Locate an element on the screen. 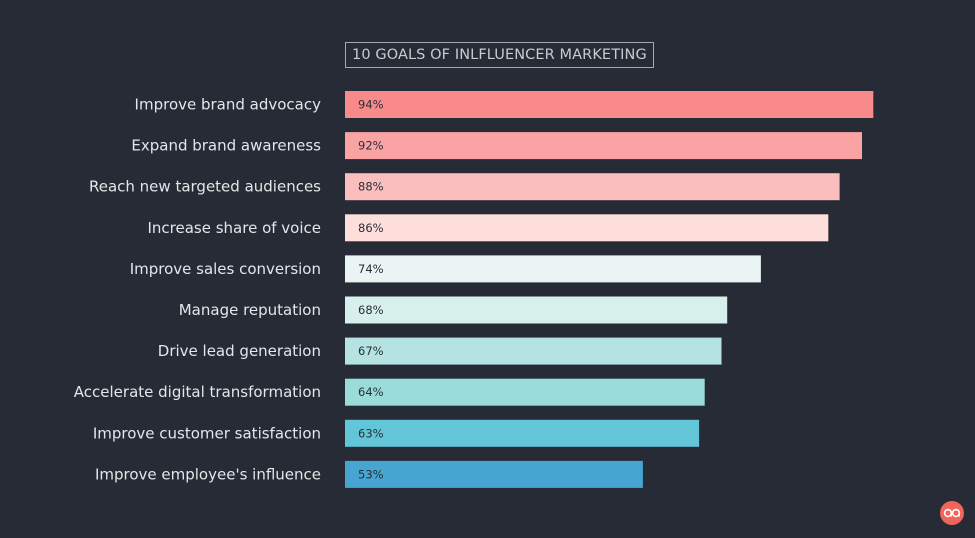 The width and height of the screenshot is (975, 538). chart-title: 10 GOALS OF INLFLUENCER MARKETING is located at coordinates (499, 55).